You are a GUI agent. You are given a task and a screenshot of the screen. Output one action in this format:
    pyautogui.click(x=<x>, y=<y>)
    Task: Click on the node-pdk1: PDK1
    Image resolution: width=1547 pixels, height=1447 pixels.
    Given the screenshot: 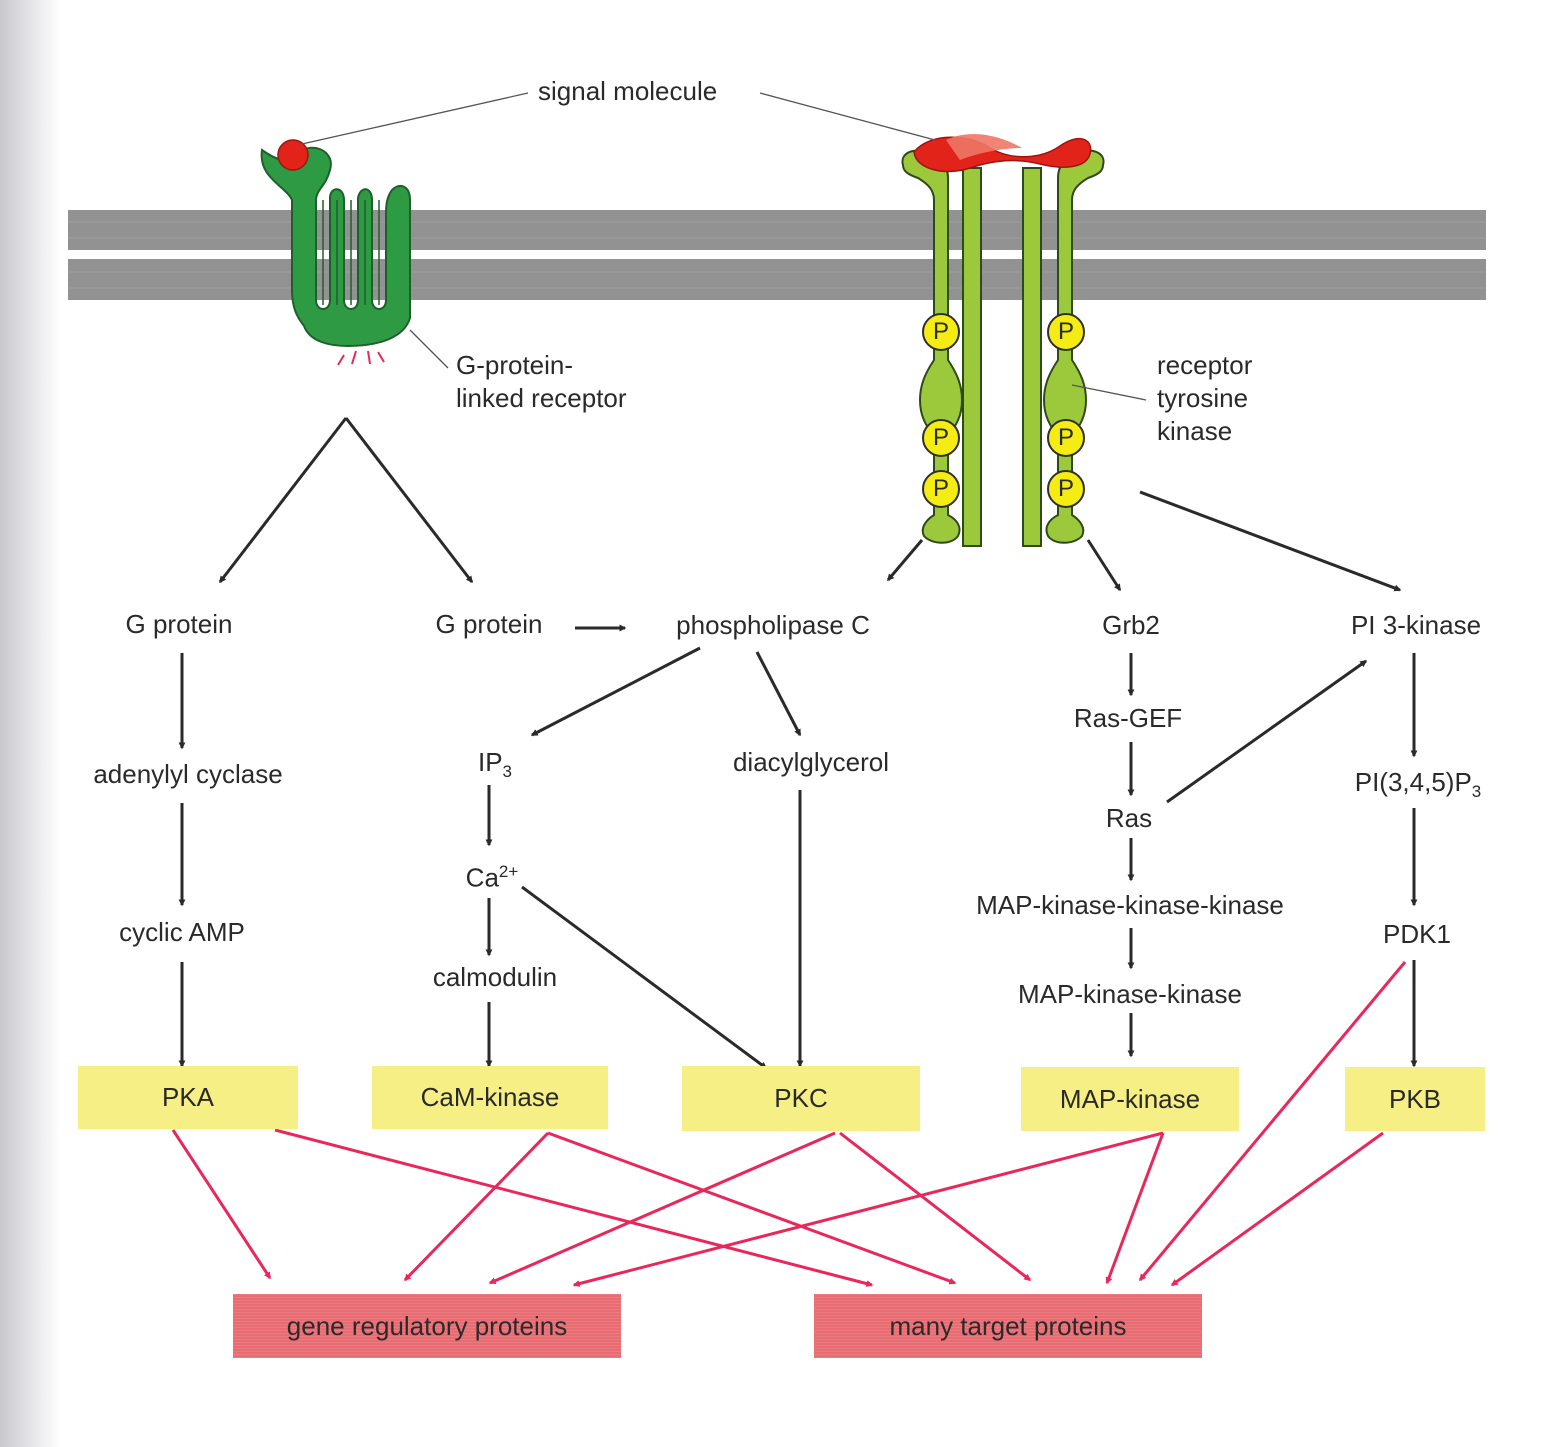 What is the action you would take?
    pyautogui.click(x=1417, y=934)
    